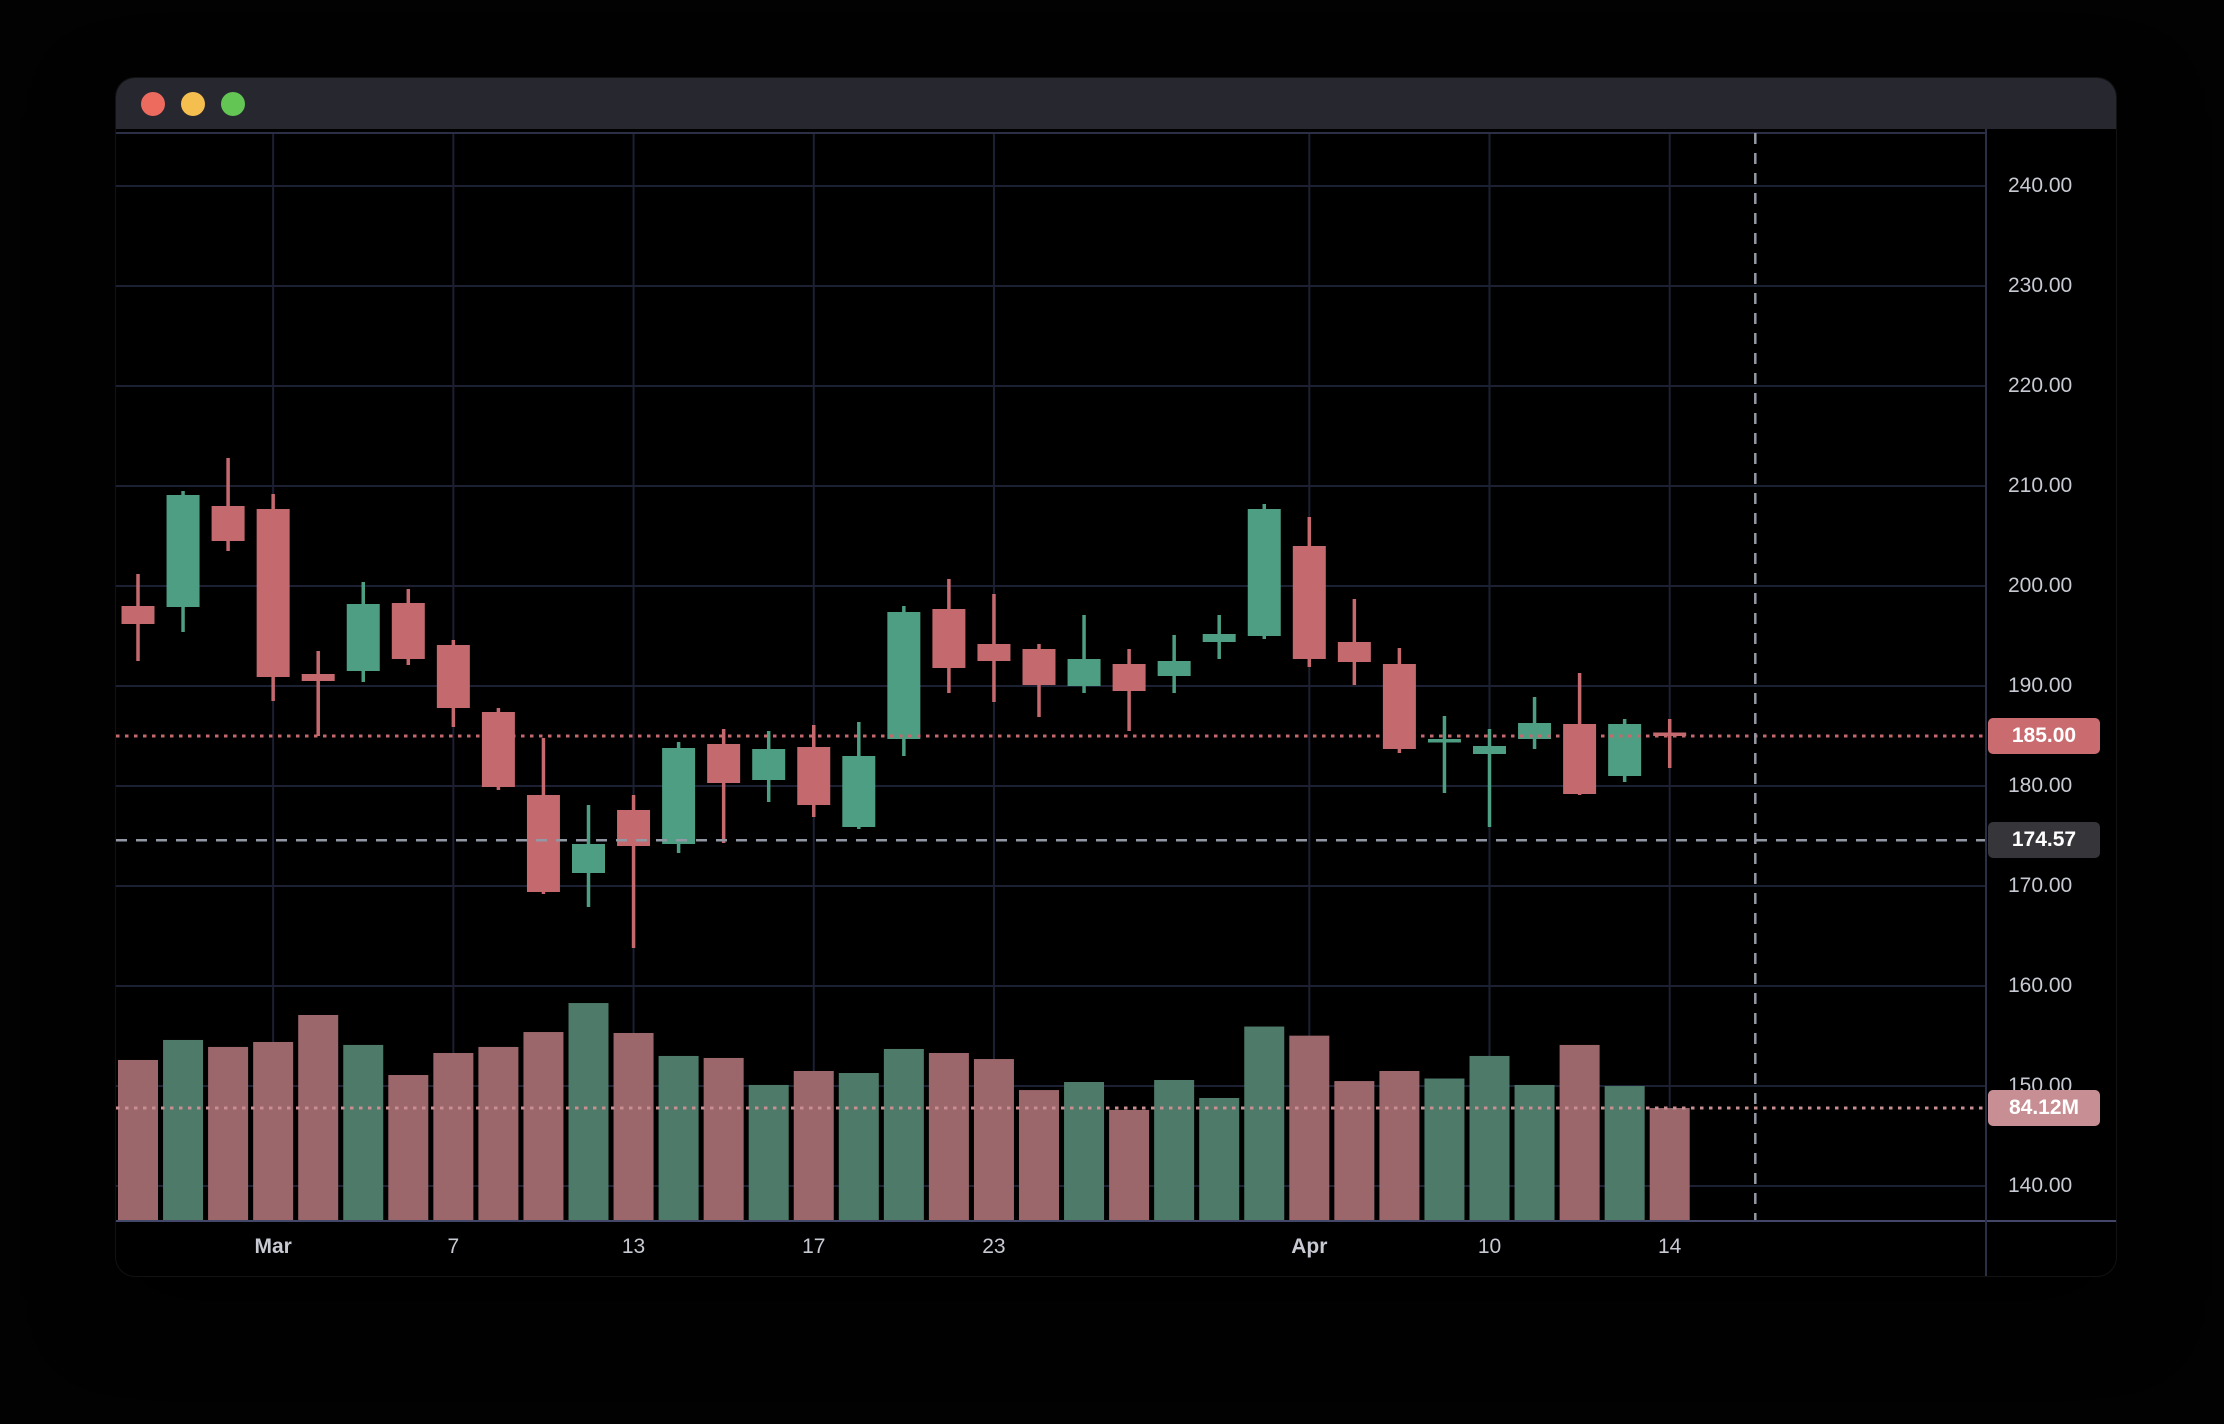 Image resolution: width=2224 pixels, height=1424 pixels. Describe the element at coordinates (2044, 1108) in the screenshot. I see `volume-badge: 84.12M` at that location.